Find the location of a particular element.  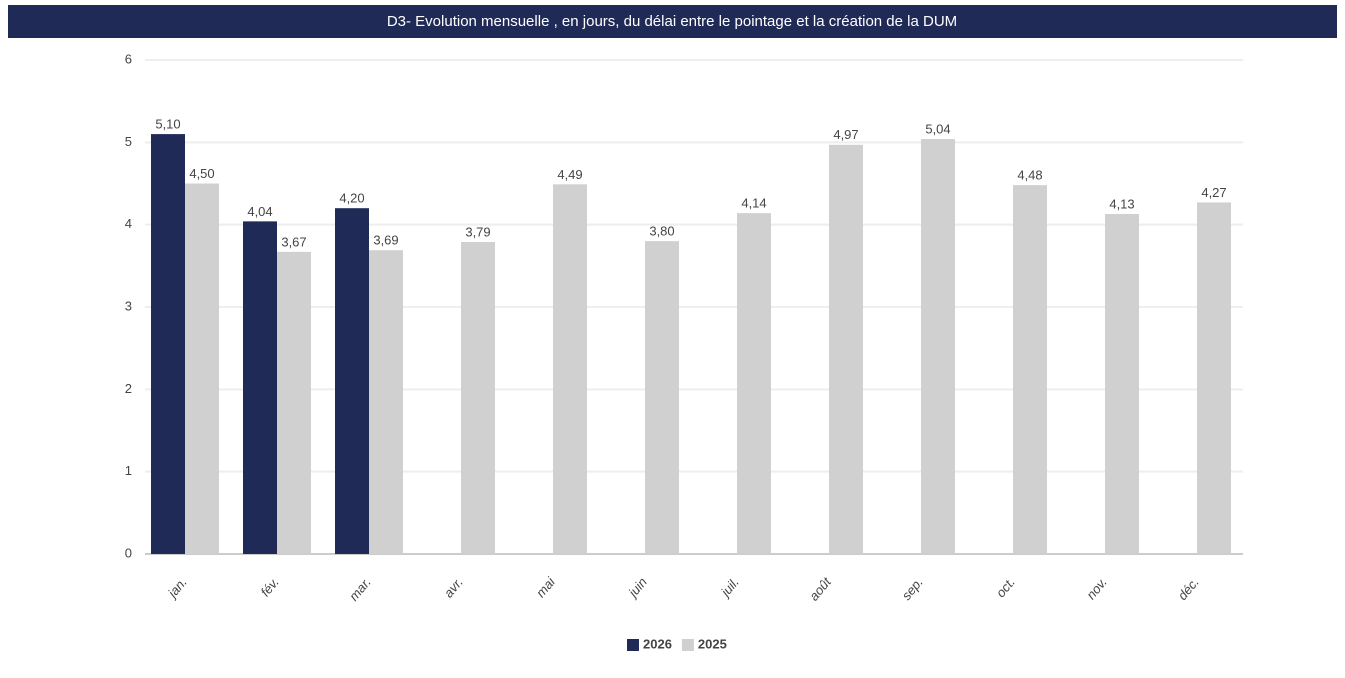

value-label: 3,79 is located at coordinates (477, 231).